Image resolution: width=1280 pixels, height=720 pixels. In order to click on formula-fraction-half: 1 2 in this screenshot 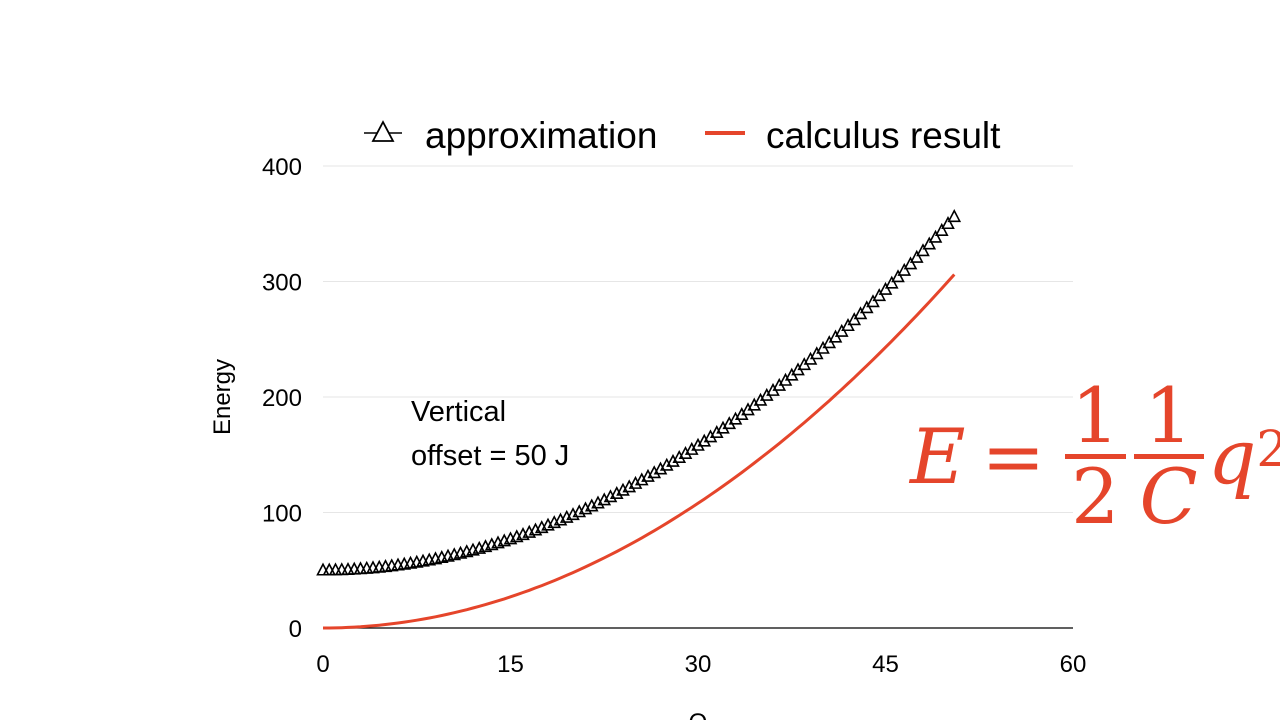, I will do `click(1095, 453)`.